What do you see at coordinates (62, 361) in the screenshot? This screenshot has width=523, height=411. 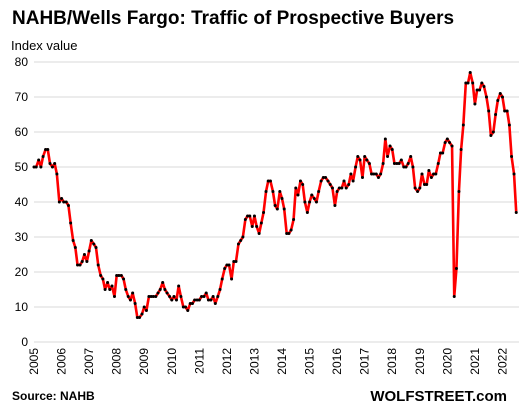 I see `x-tick-label: 2006` at bounding box center [62, 361].